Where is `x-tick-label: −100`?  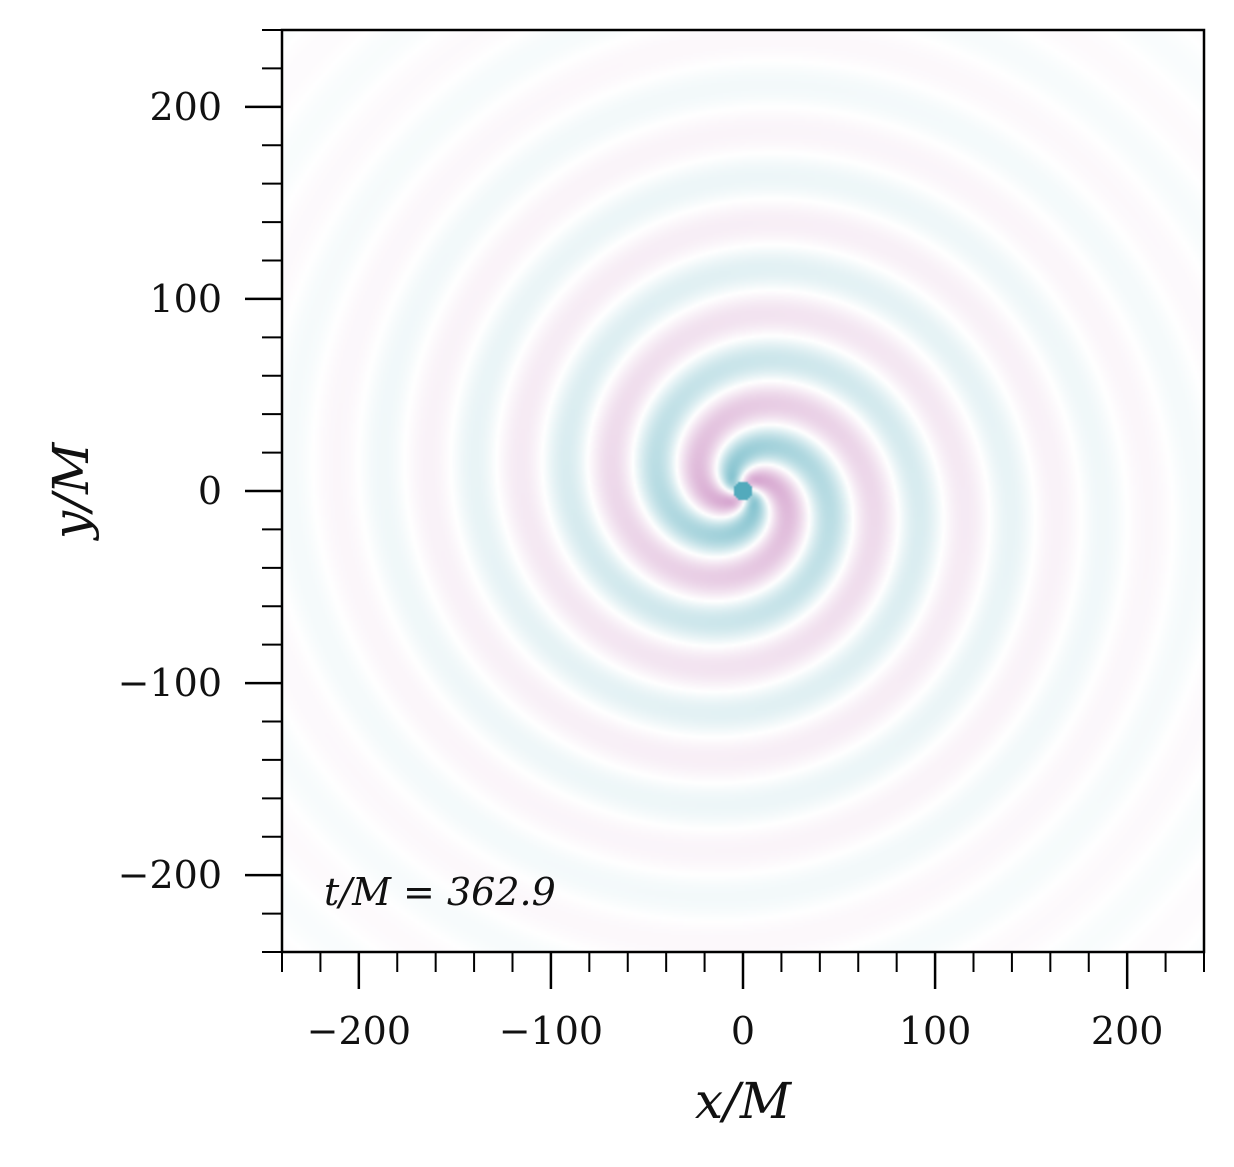
x-tick-label: −100 is located at coordinates (551, 1031).